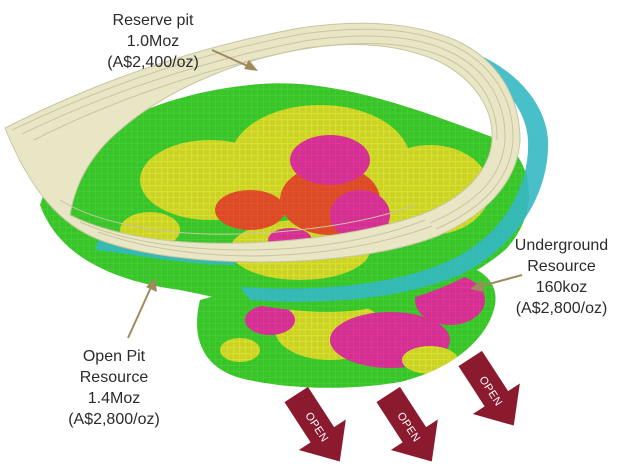 Image resolution: width=629 pixels, height=475 pixels. What do you see at coordinates (561, 308) in the screenshot?
I see `underground-price: (A$2,800/oz)` at bounding box center [561, 308].